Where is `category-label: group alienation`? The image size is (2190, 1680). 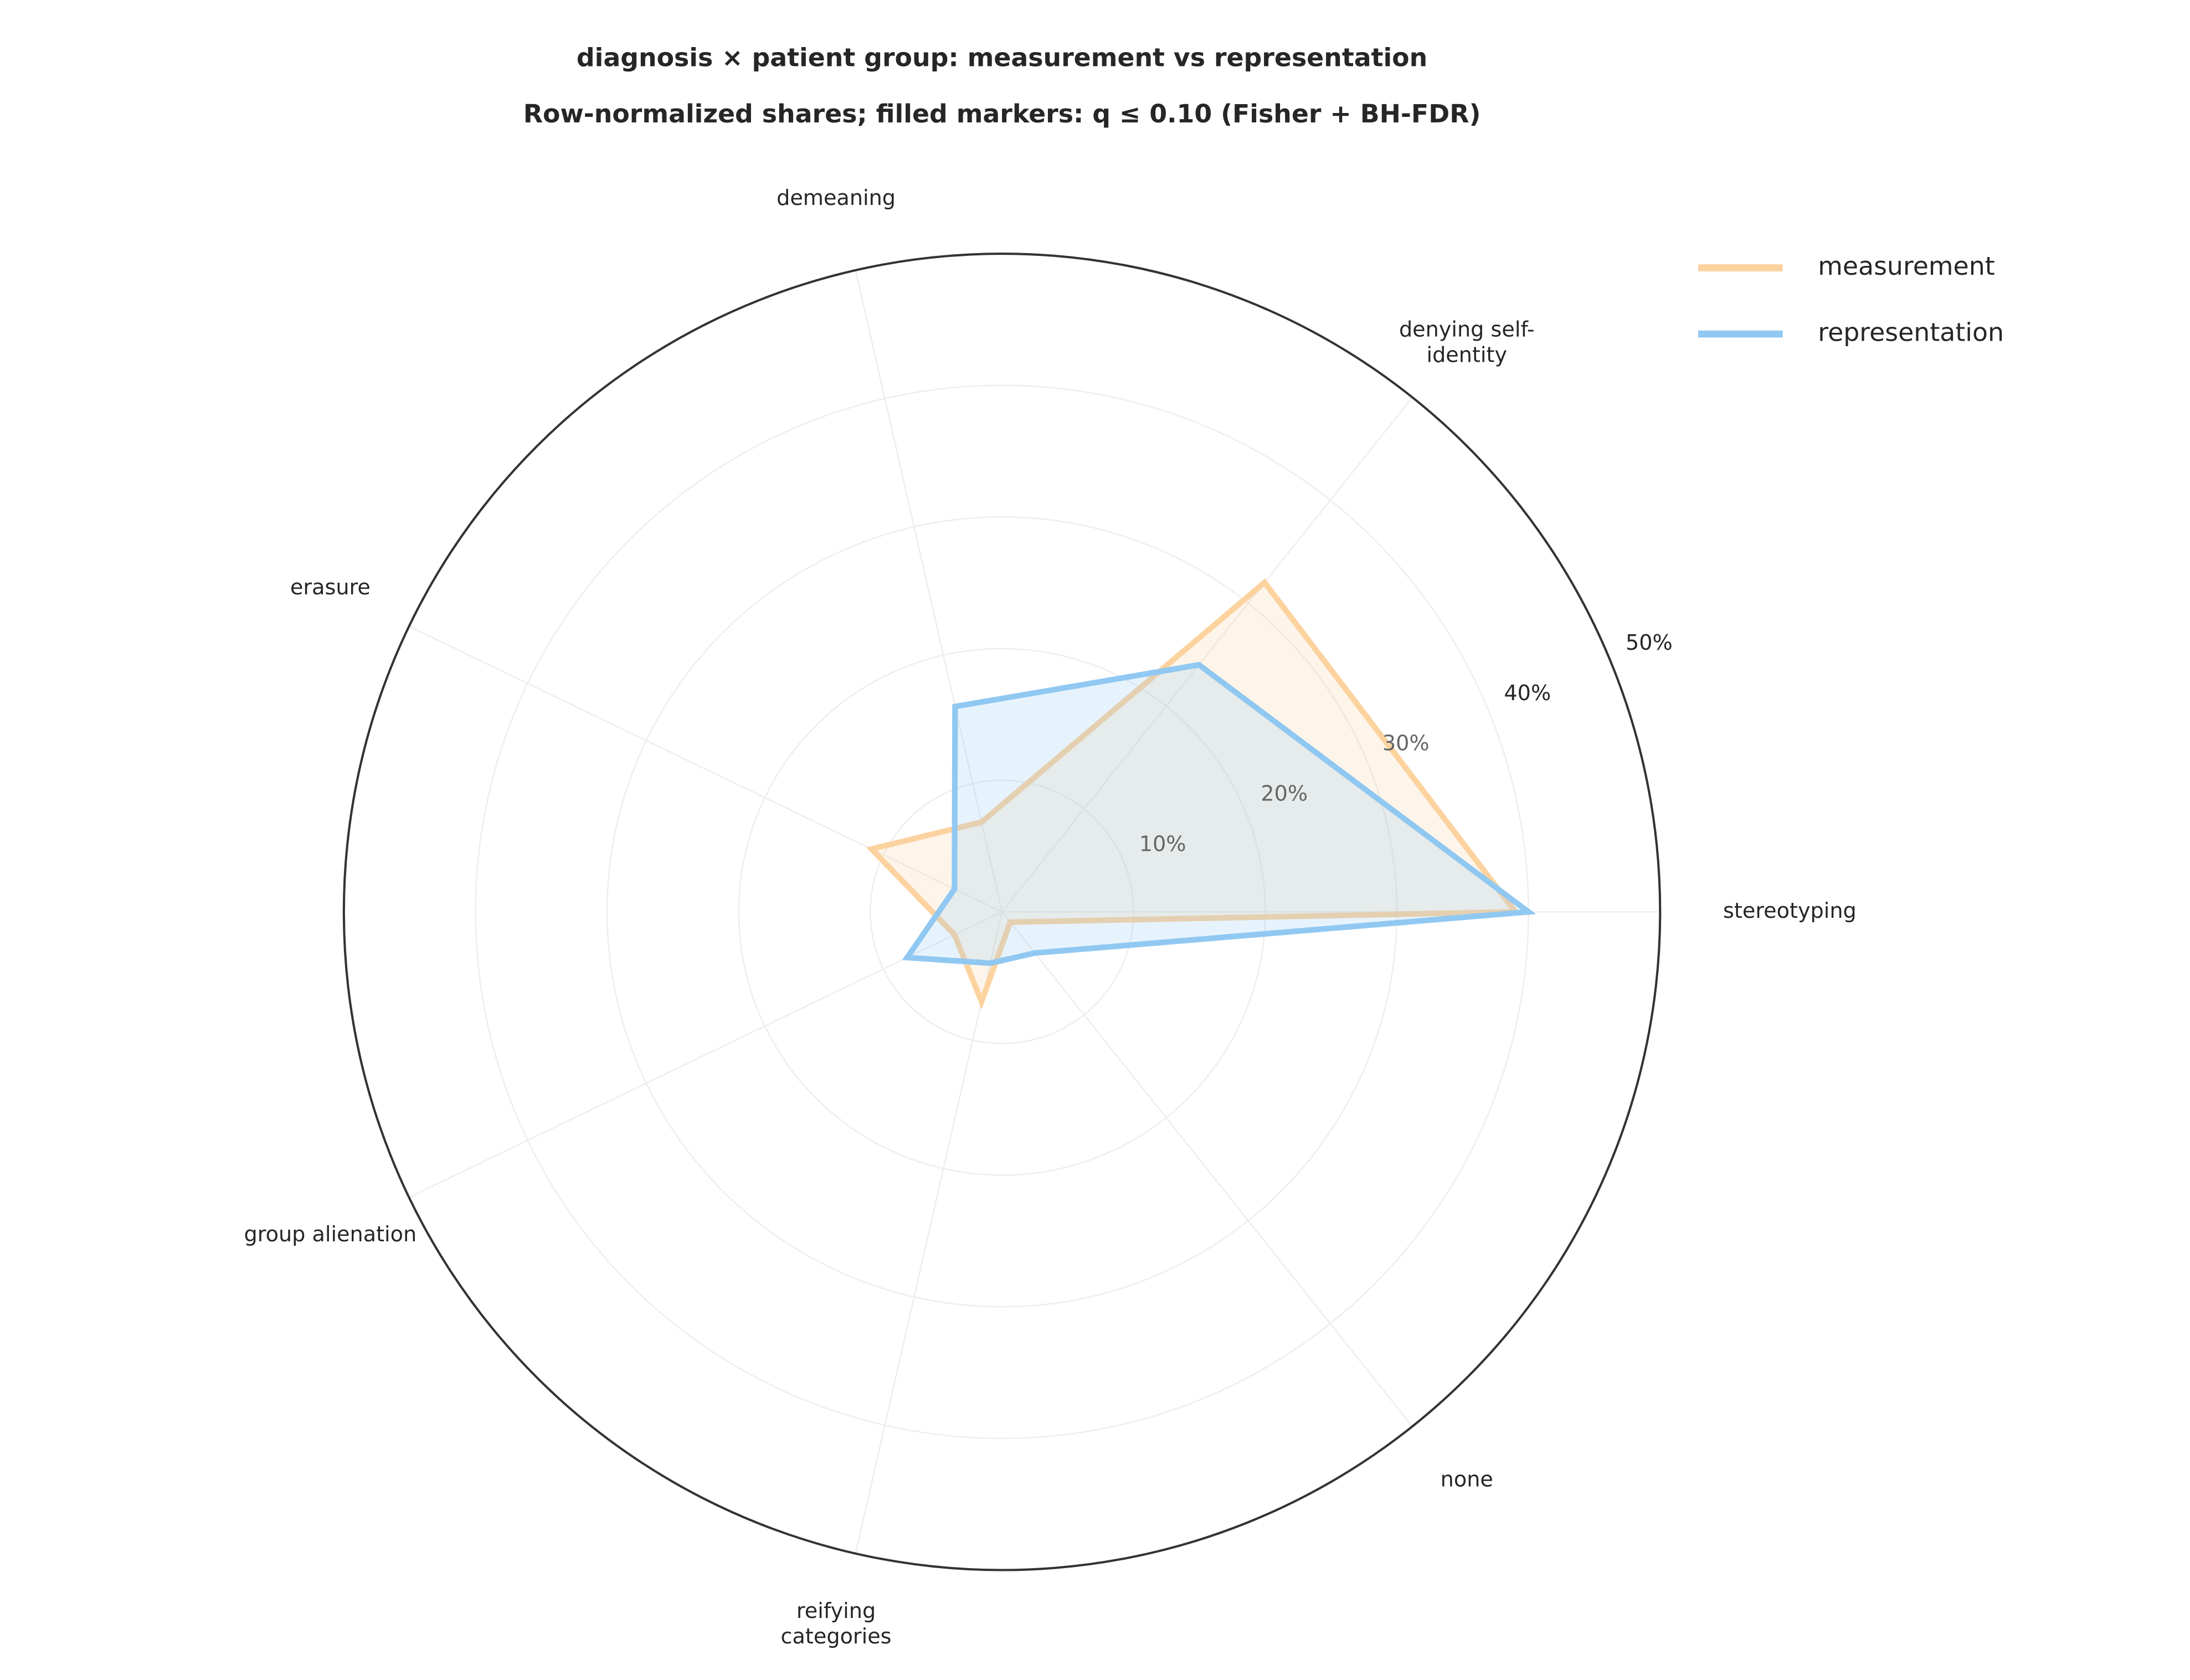 category-label: group alienation is located at coordinates (331, 1234).